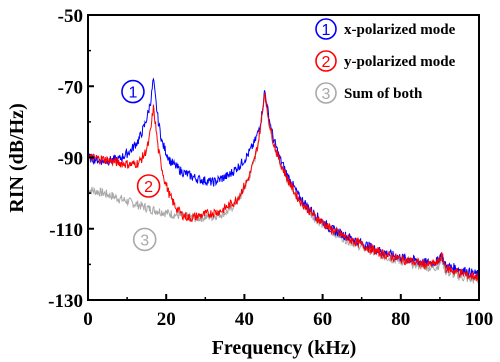  I want to click on svg-text: 3, so click(144, 240).